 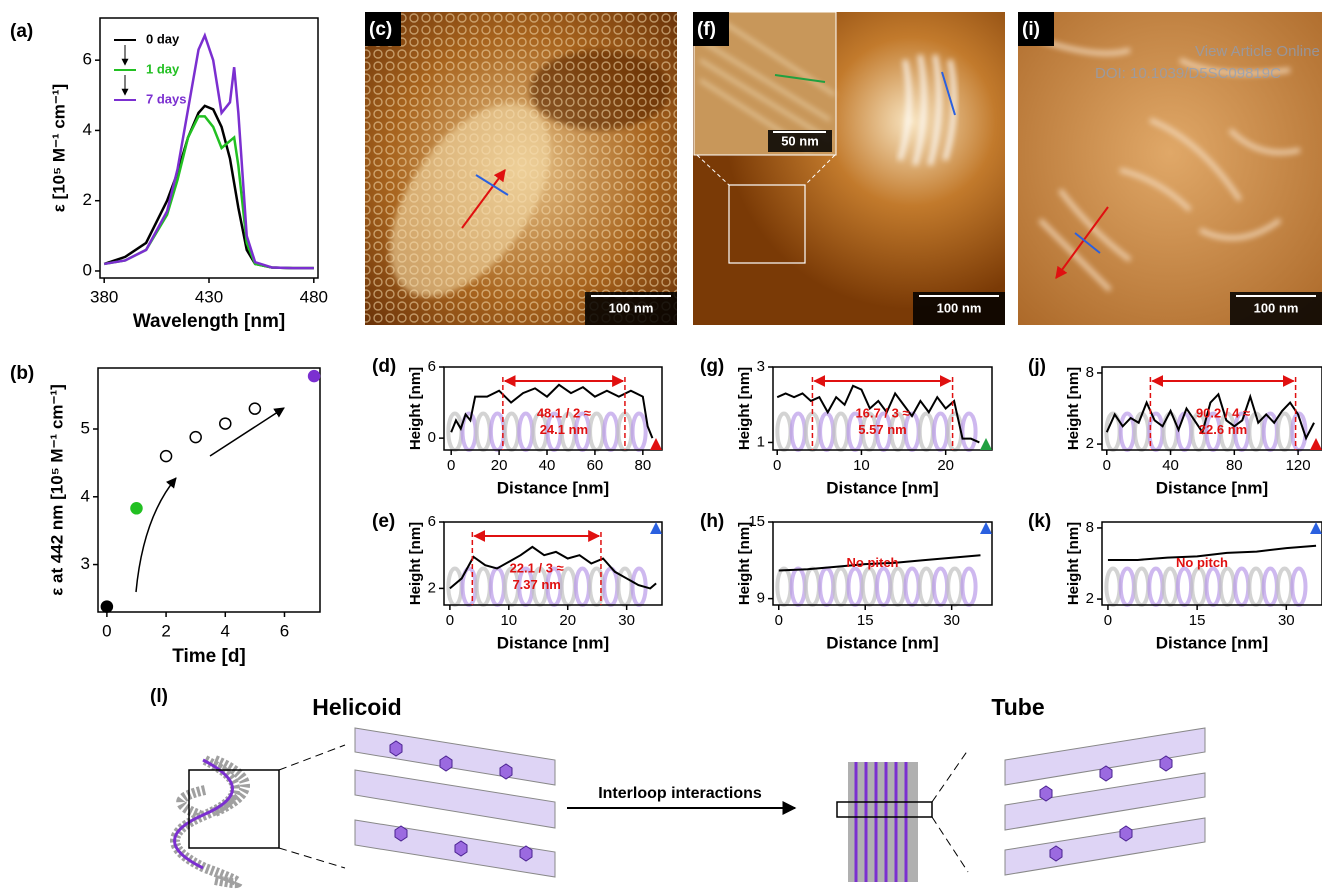 What do you see at coordinates (642, 465) in the screenshot?
I see `x-tick-label: 80` at bounding box center [642, 465].